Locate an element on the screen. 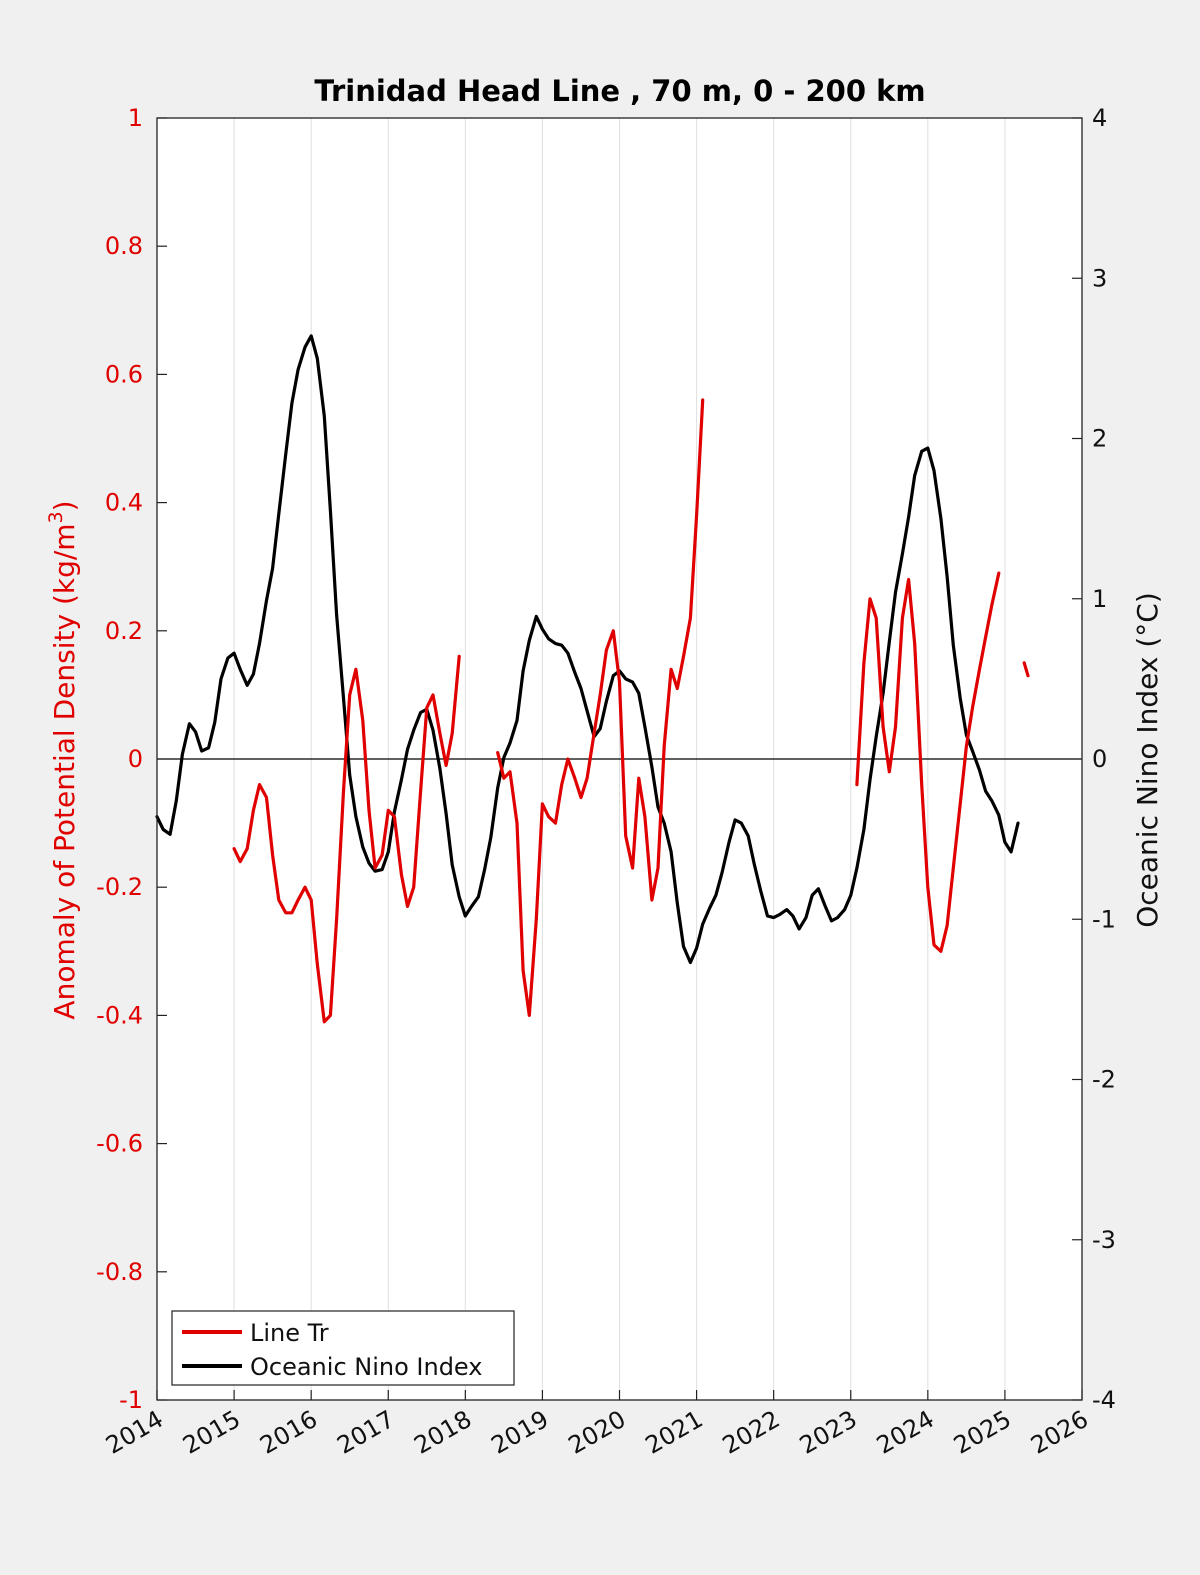 This screenshot has height=1575, width=1200. right-axis-ticks: -4 -3 -2 -1 0 1 2 3 4 is located at coordinates (1094, 759).